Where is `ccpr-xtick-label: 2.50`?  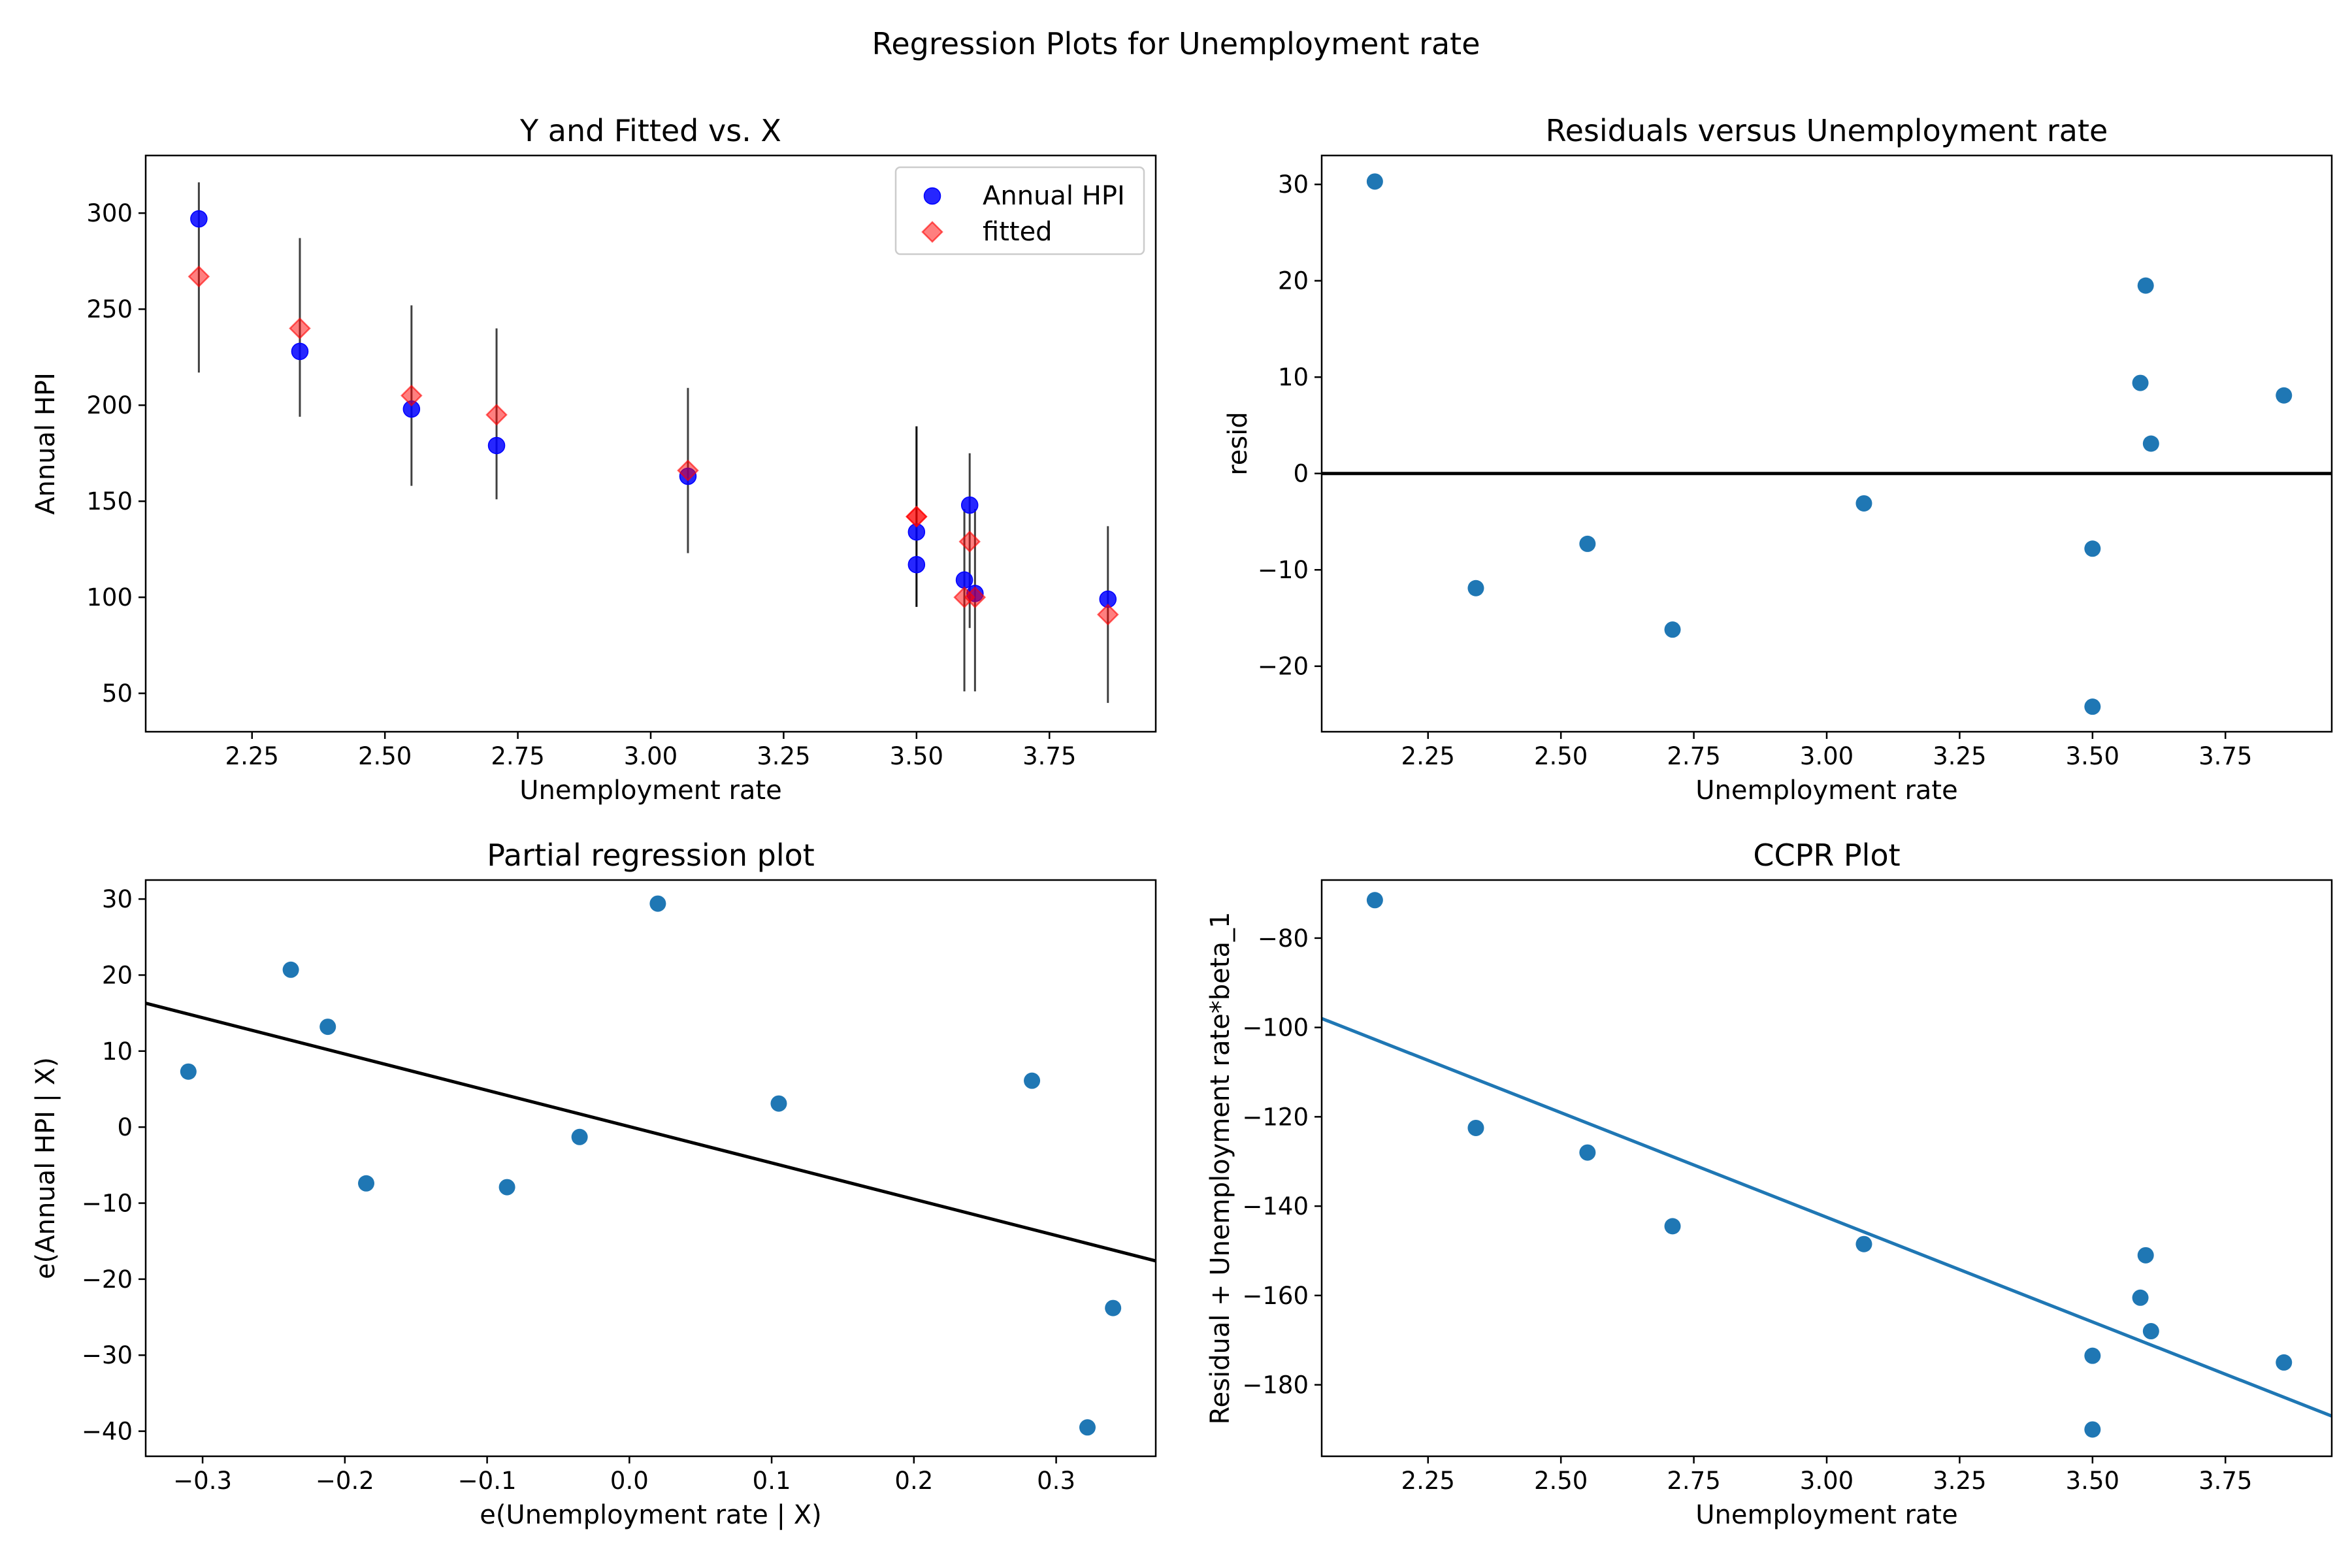
ccpr-xtick-label: 2.50 is located at coordinates (1561, 1481).